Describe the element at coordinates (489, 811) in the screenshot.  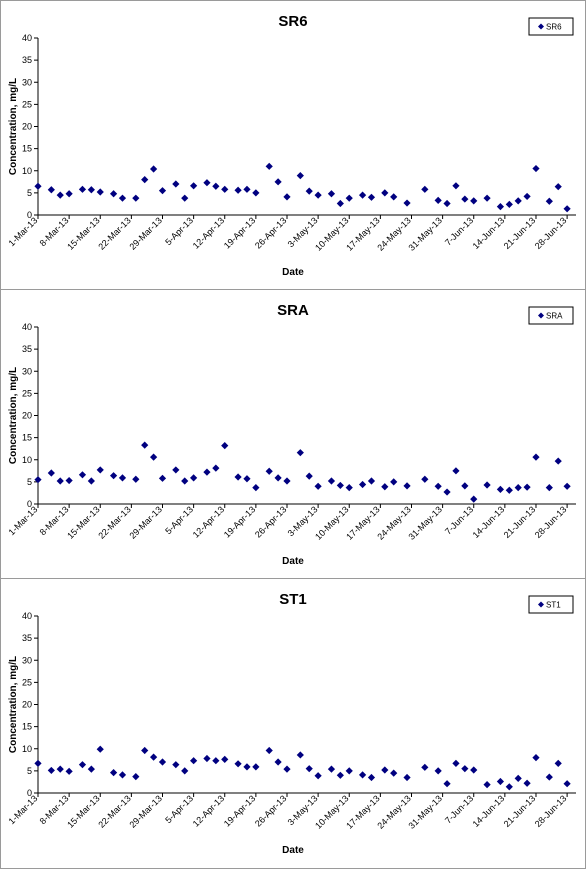
I see `x-tick-label: 14-Jun-13` at that location.